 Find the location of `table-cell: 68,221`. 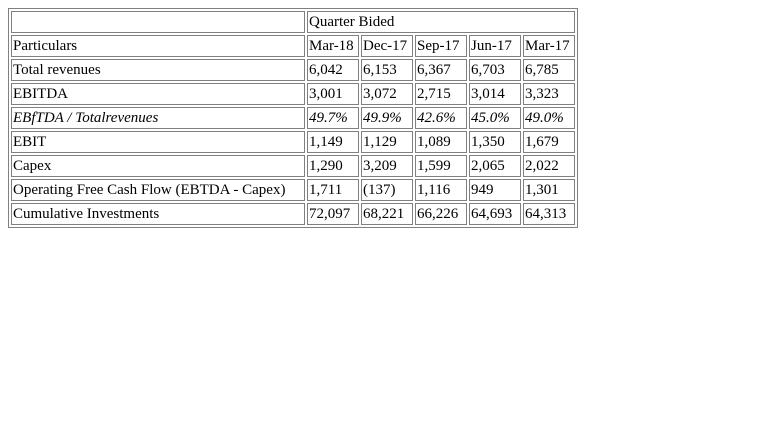

table-cell: 68,221 is located at coordinates (387, 214).